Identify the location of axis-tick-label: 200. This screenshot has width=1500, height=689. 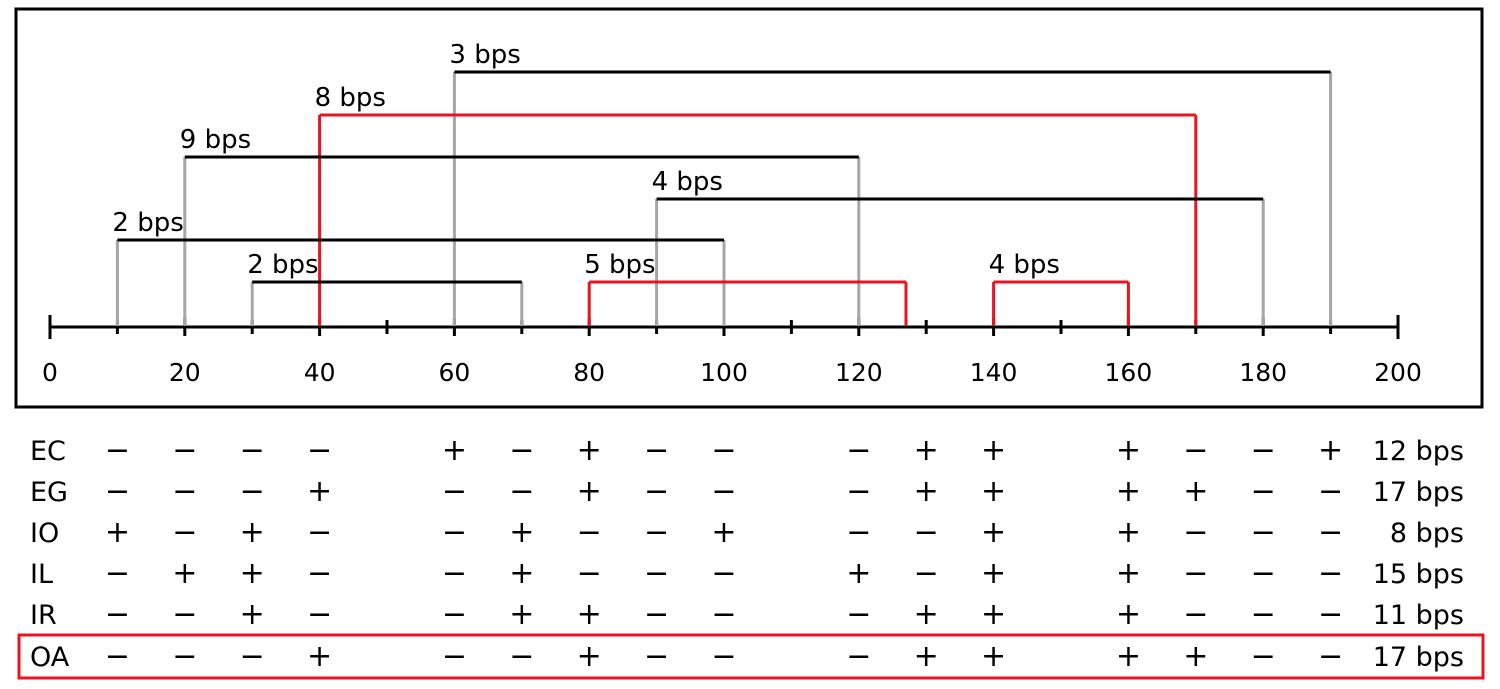
(1398, 372).